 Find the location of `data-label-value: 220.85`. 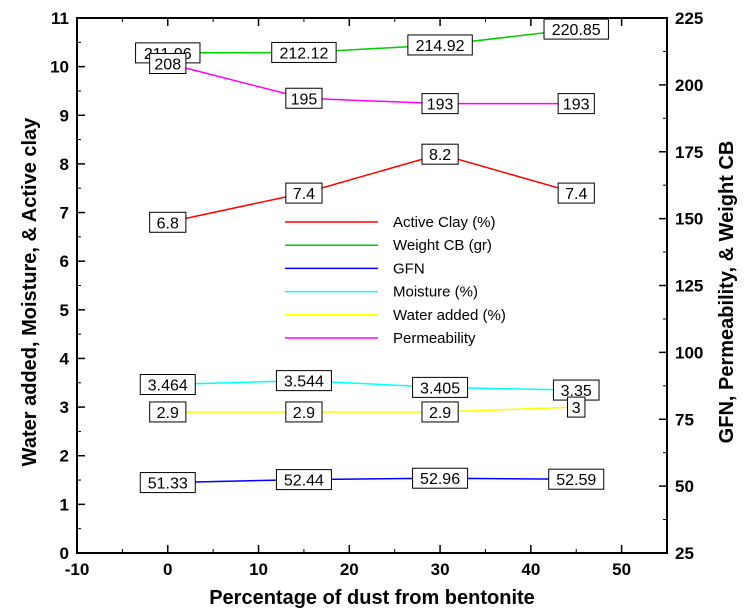

data-label-value: 220.85 is located at coordinates (576, 30).